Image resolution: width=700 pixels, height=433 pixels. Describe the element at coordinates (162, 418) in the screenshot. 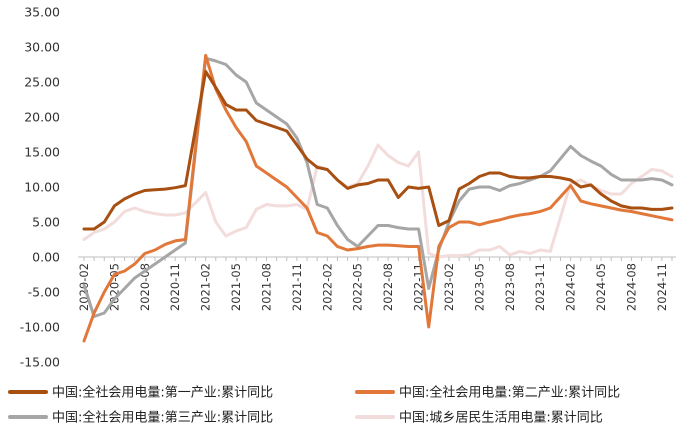

I see `legend-label: 中国:全社会用电量:第三产业:累计同比` at that location.